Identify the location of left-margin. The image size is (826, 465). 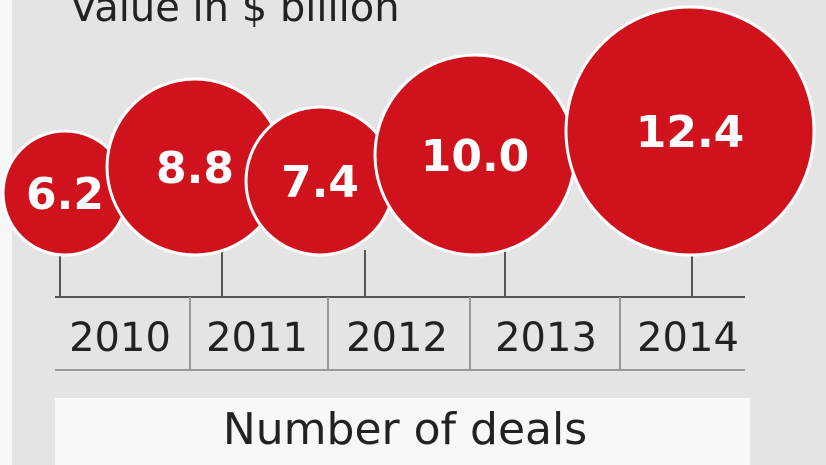
(6, 232).